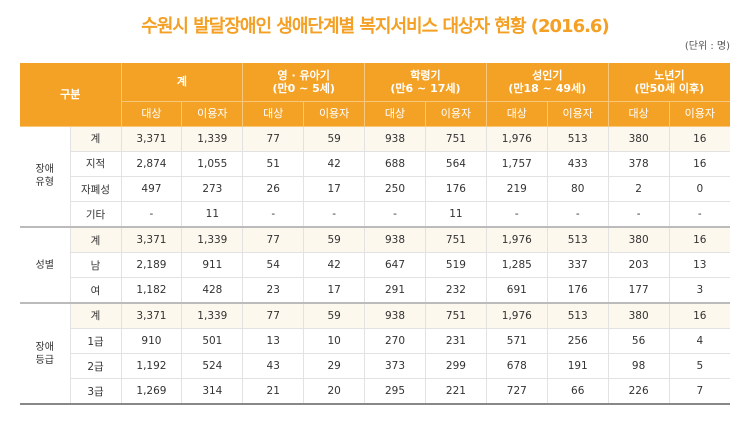 This screenshot has height=429, width=750. I want to click on table-cell: 20, so click(334, 392).